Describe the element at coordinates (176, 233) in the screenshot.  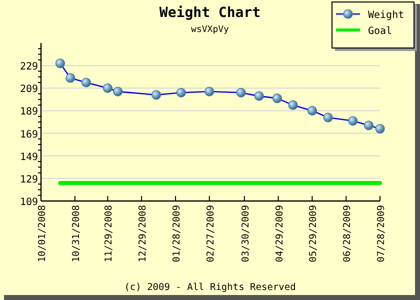
I see `x-tick-label: 01/28/2009` at that location.